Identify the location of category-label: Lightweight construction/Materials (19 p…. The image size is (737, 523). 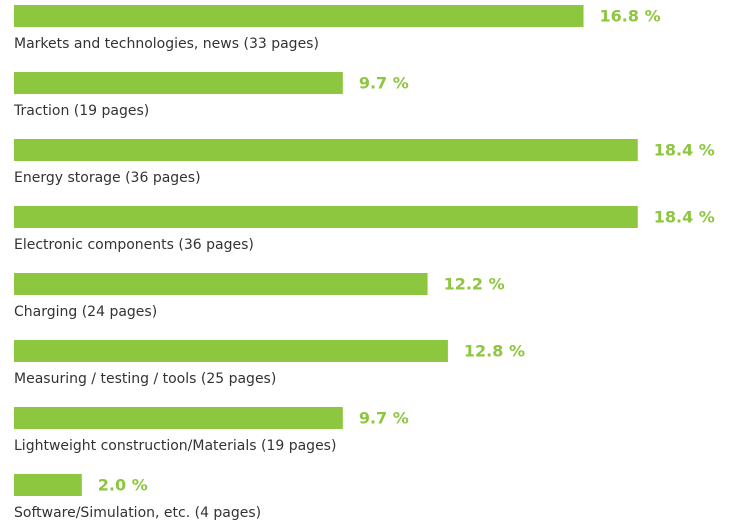
(175, 446).